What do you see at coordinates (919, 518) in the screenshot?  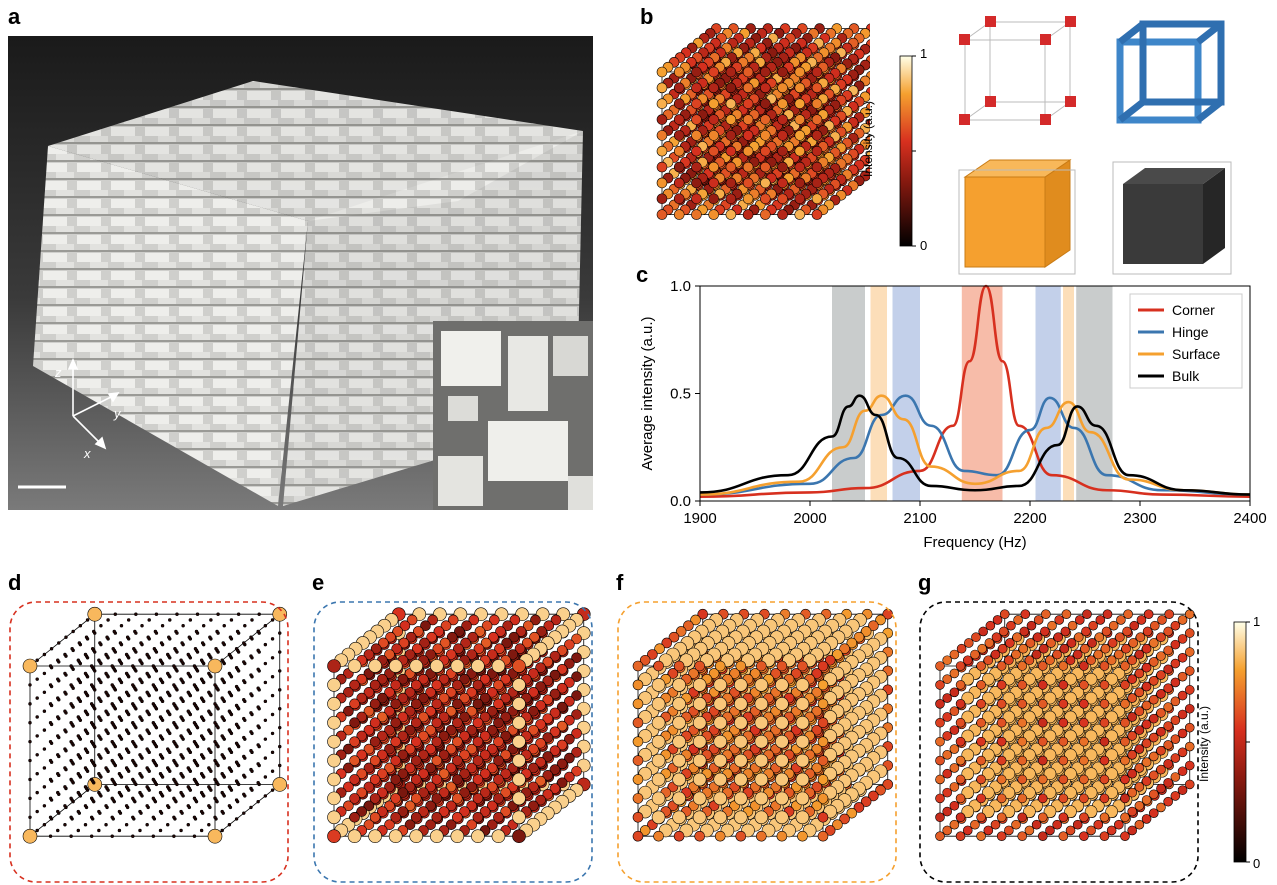 I see `x-tick-label: 2100` at bounding box center [919, 518].